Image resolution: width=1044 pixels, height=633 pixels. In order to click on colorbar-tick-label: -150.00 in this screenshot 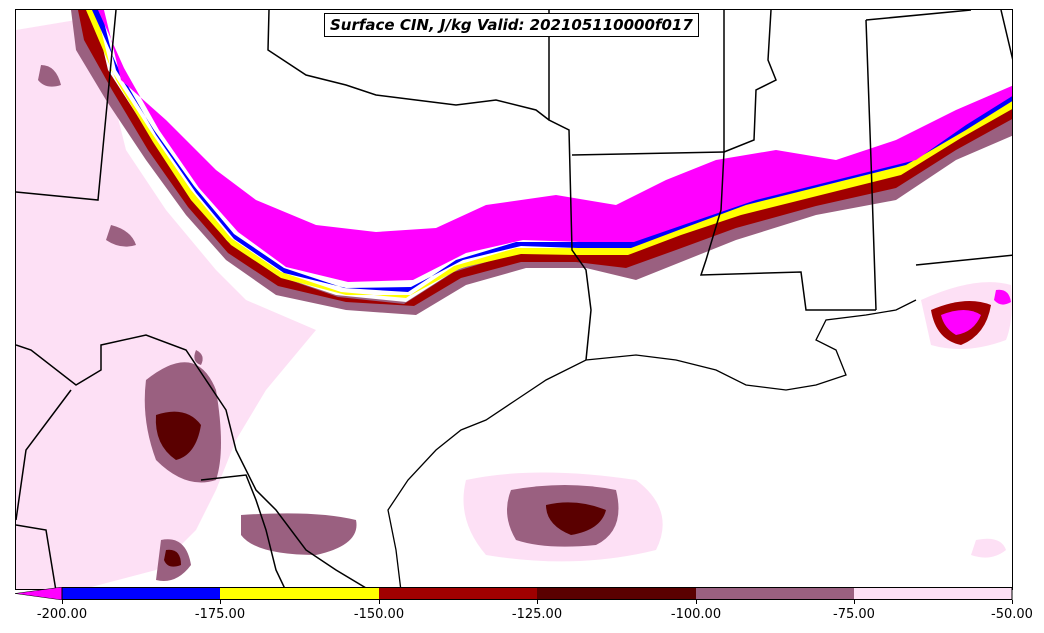, I will do `click(379, 614)`.